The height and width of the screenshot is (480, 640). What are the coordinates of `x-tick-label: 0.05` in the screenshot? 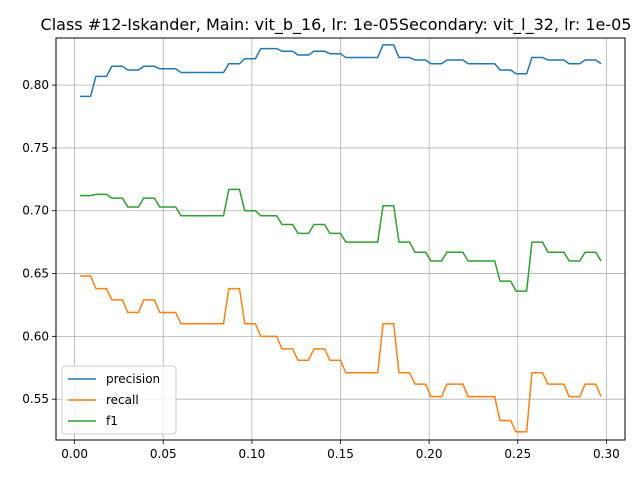 It's located at (163, 454).